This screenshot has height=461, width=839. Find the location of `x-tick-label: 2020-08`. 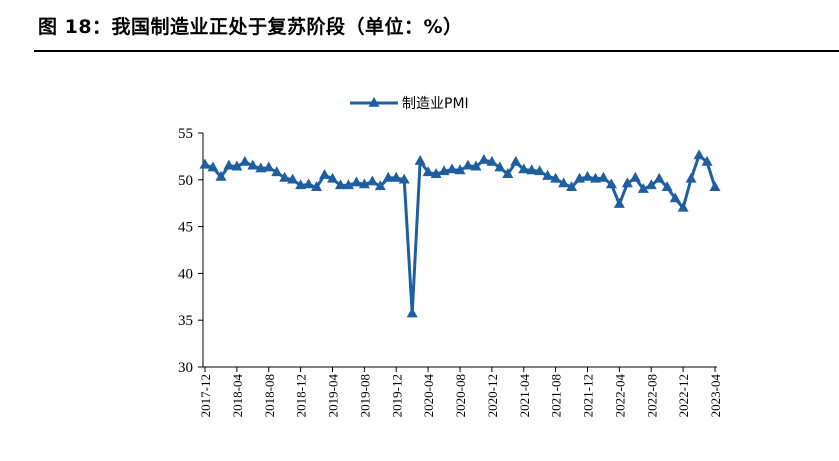

x-tick-label: 2020-08 is located at coordinates (460, 395).